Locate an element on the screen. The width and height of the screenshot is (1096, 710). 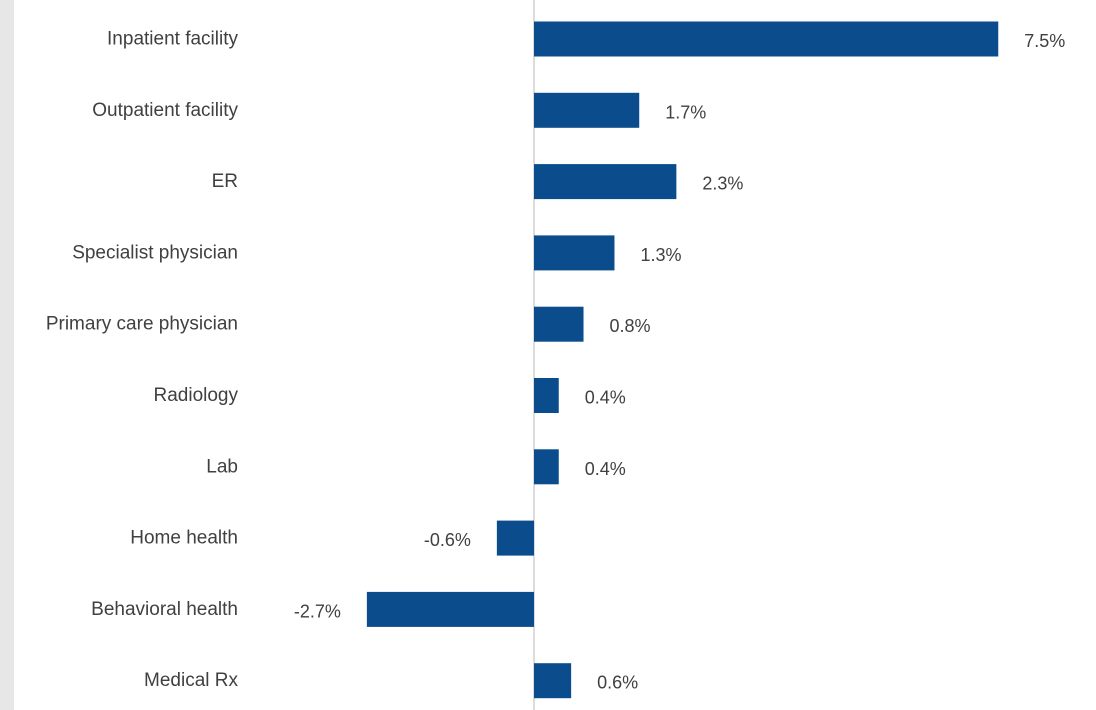
category-label: Primary care physician is located at coordinates (142, 324).